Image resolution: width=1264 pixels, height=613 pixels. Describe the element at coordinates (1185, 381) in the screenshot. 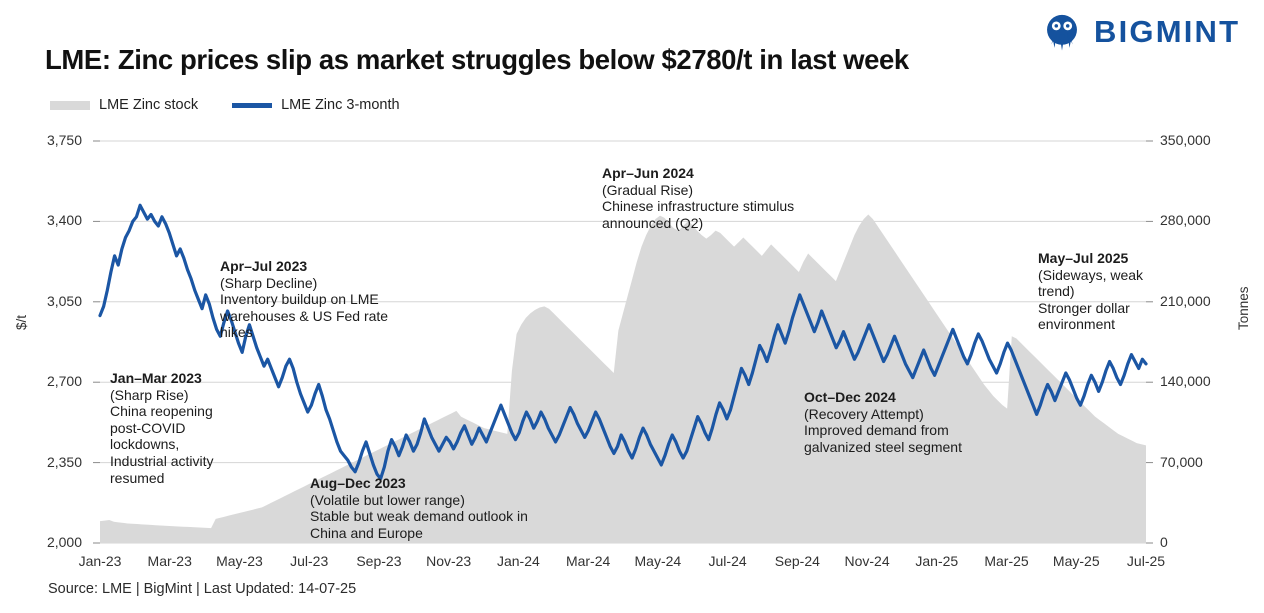

I see `y-axis-right-tick-label: 140,000` at that location.